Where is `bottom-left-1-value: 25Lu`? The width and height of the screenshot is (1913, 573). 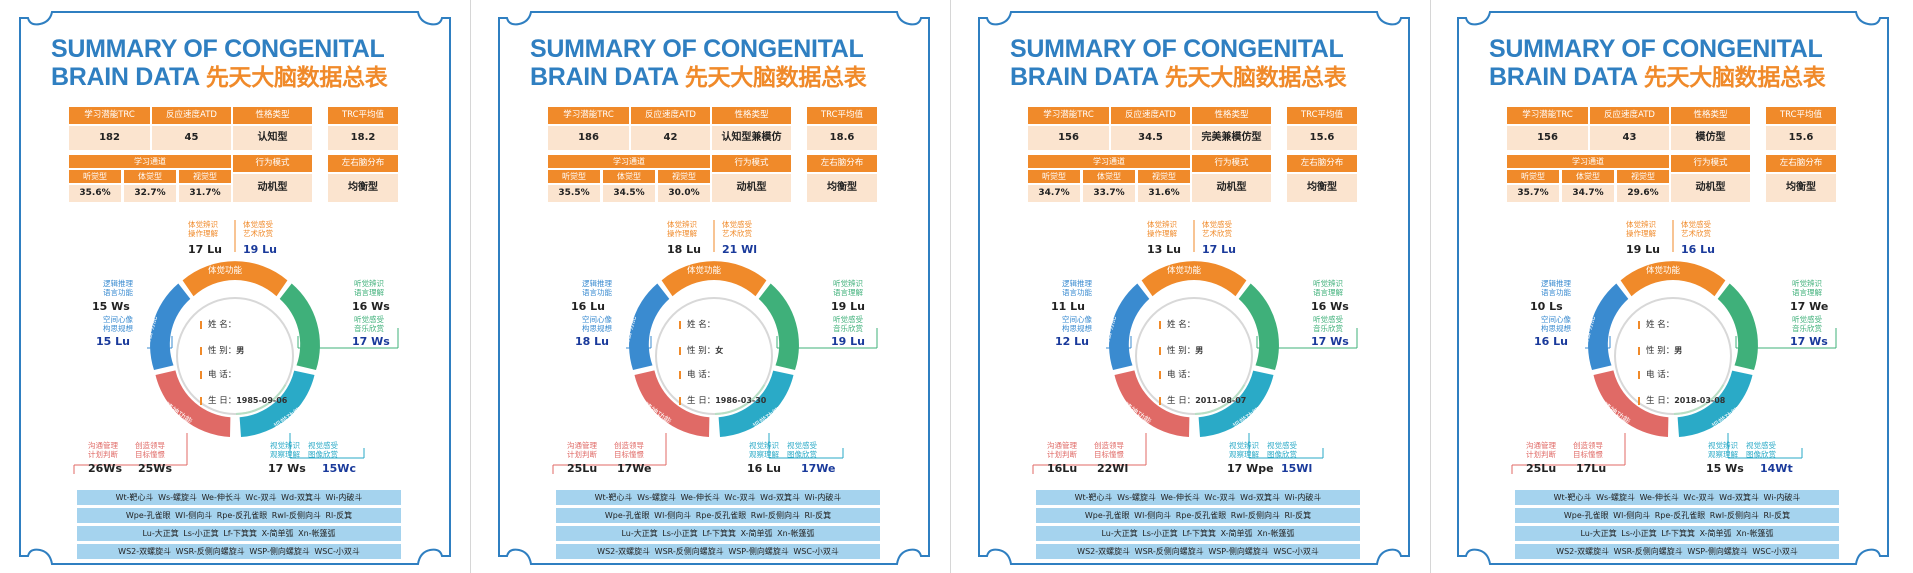 bottom-left-1-value: 25Lu is located at coordinates (582, 468).